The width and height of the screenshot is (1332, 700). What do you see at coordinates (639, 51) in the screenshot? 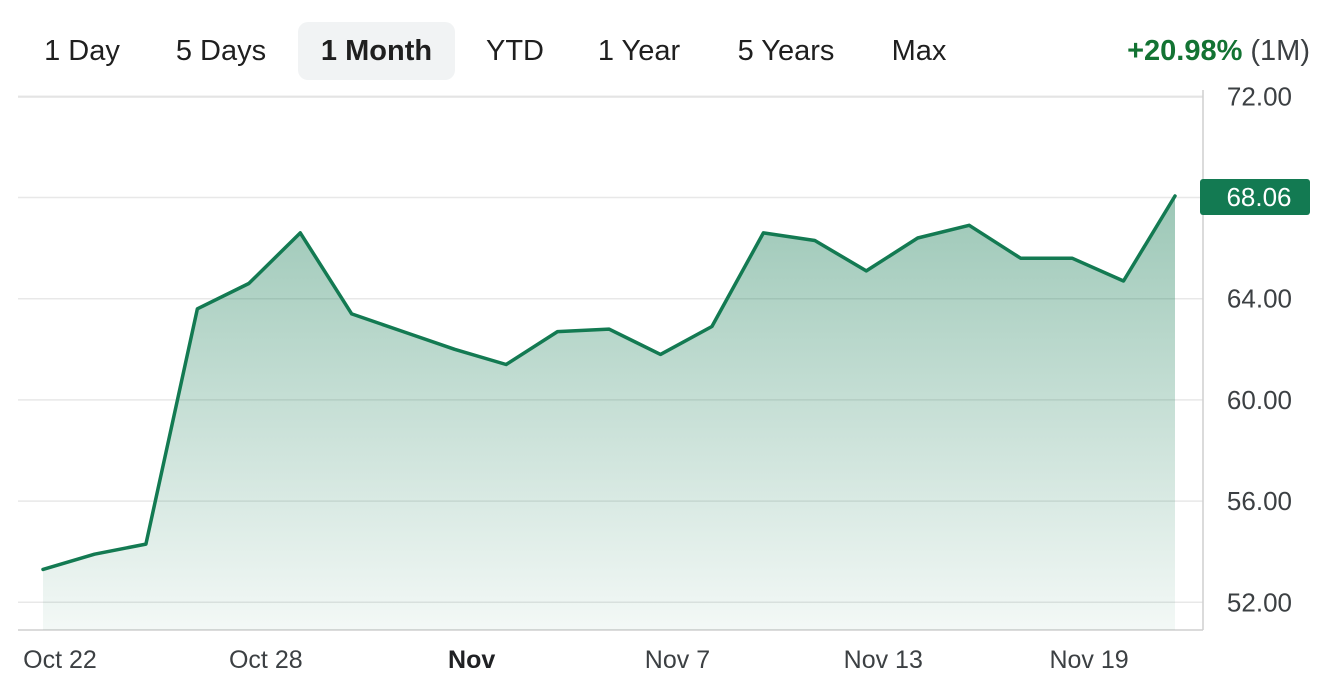
I see `tab-1-year: 1 Year` at bounding box center [639, 51].